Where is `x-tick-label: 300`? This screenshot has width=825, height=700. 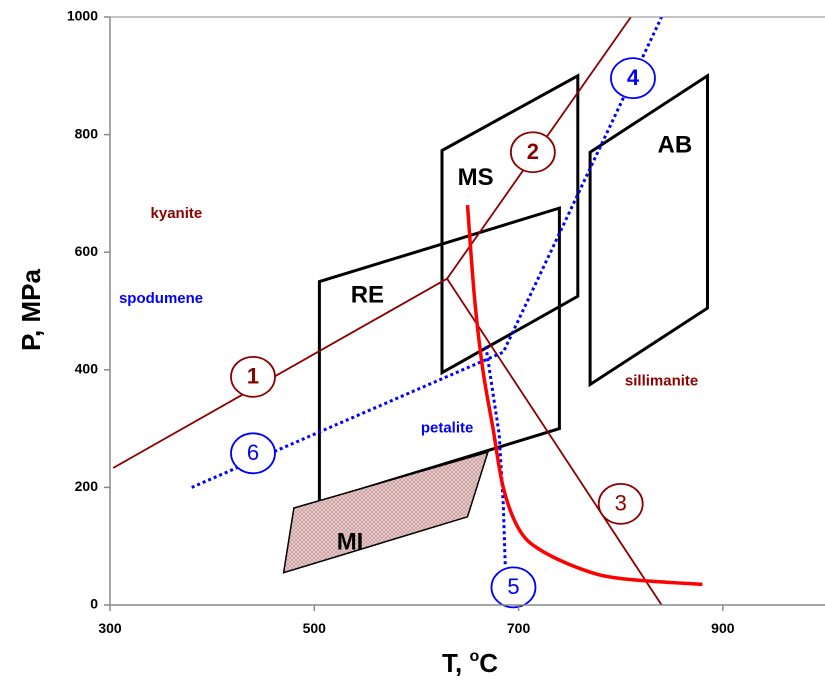
x-tick-label: 300 is located at coordinates (110, 628).